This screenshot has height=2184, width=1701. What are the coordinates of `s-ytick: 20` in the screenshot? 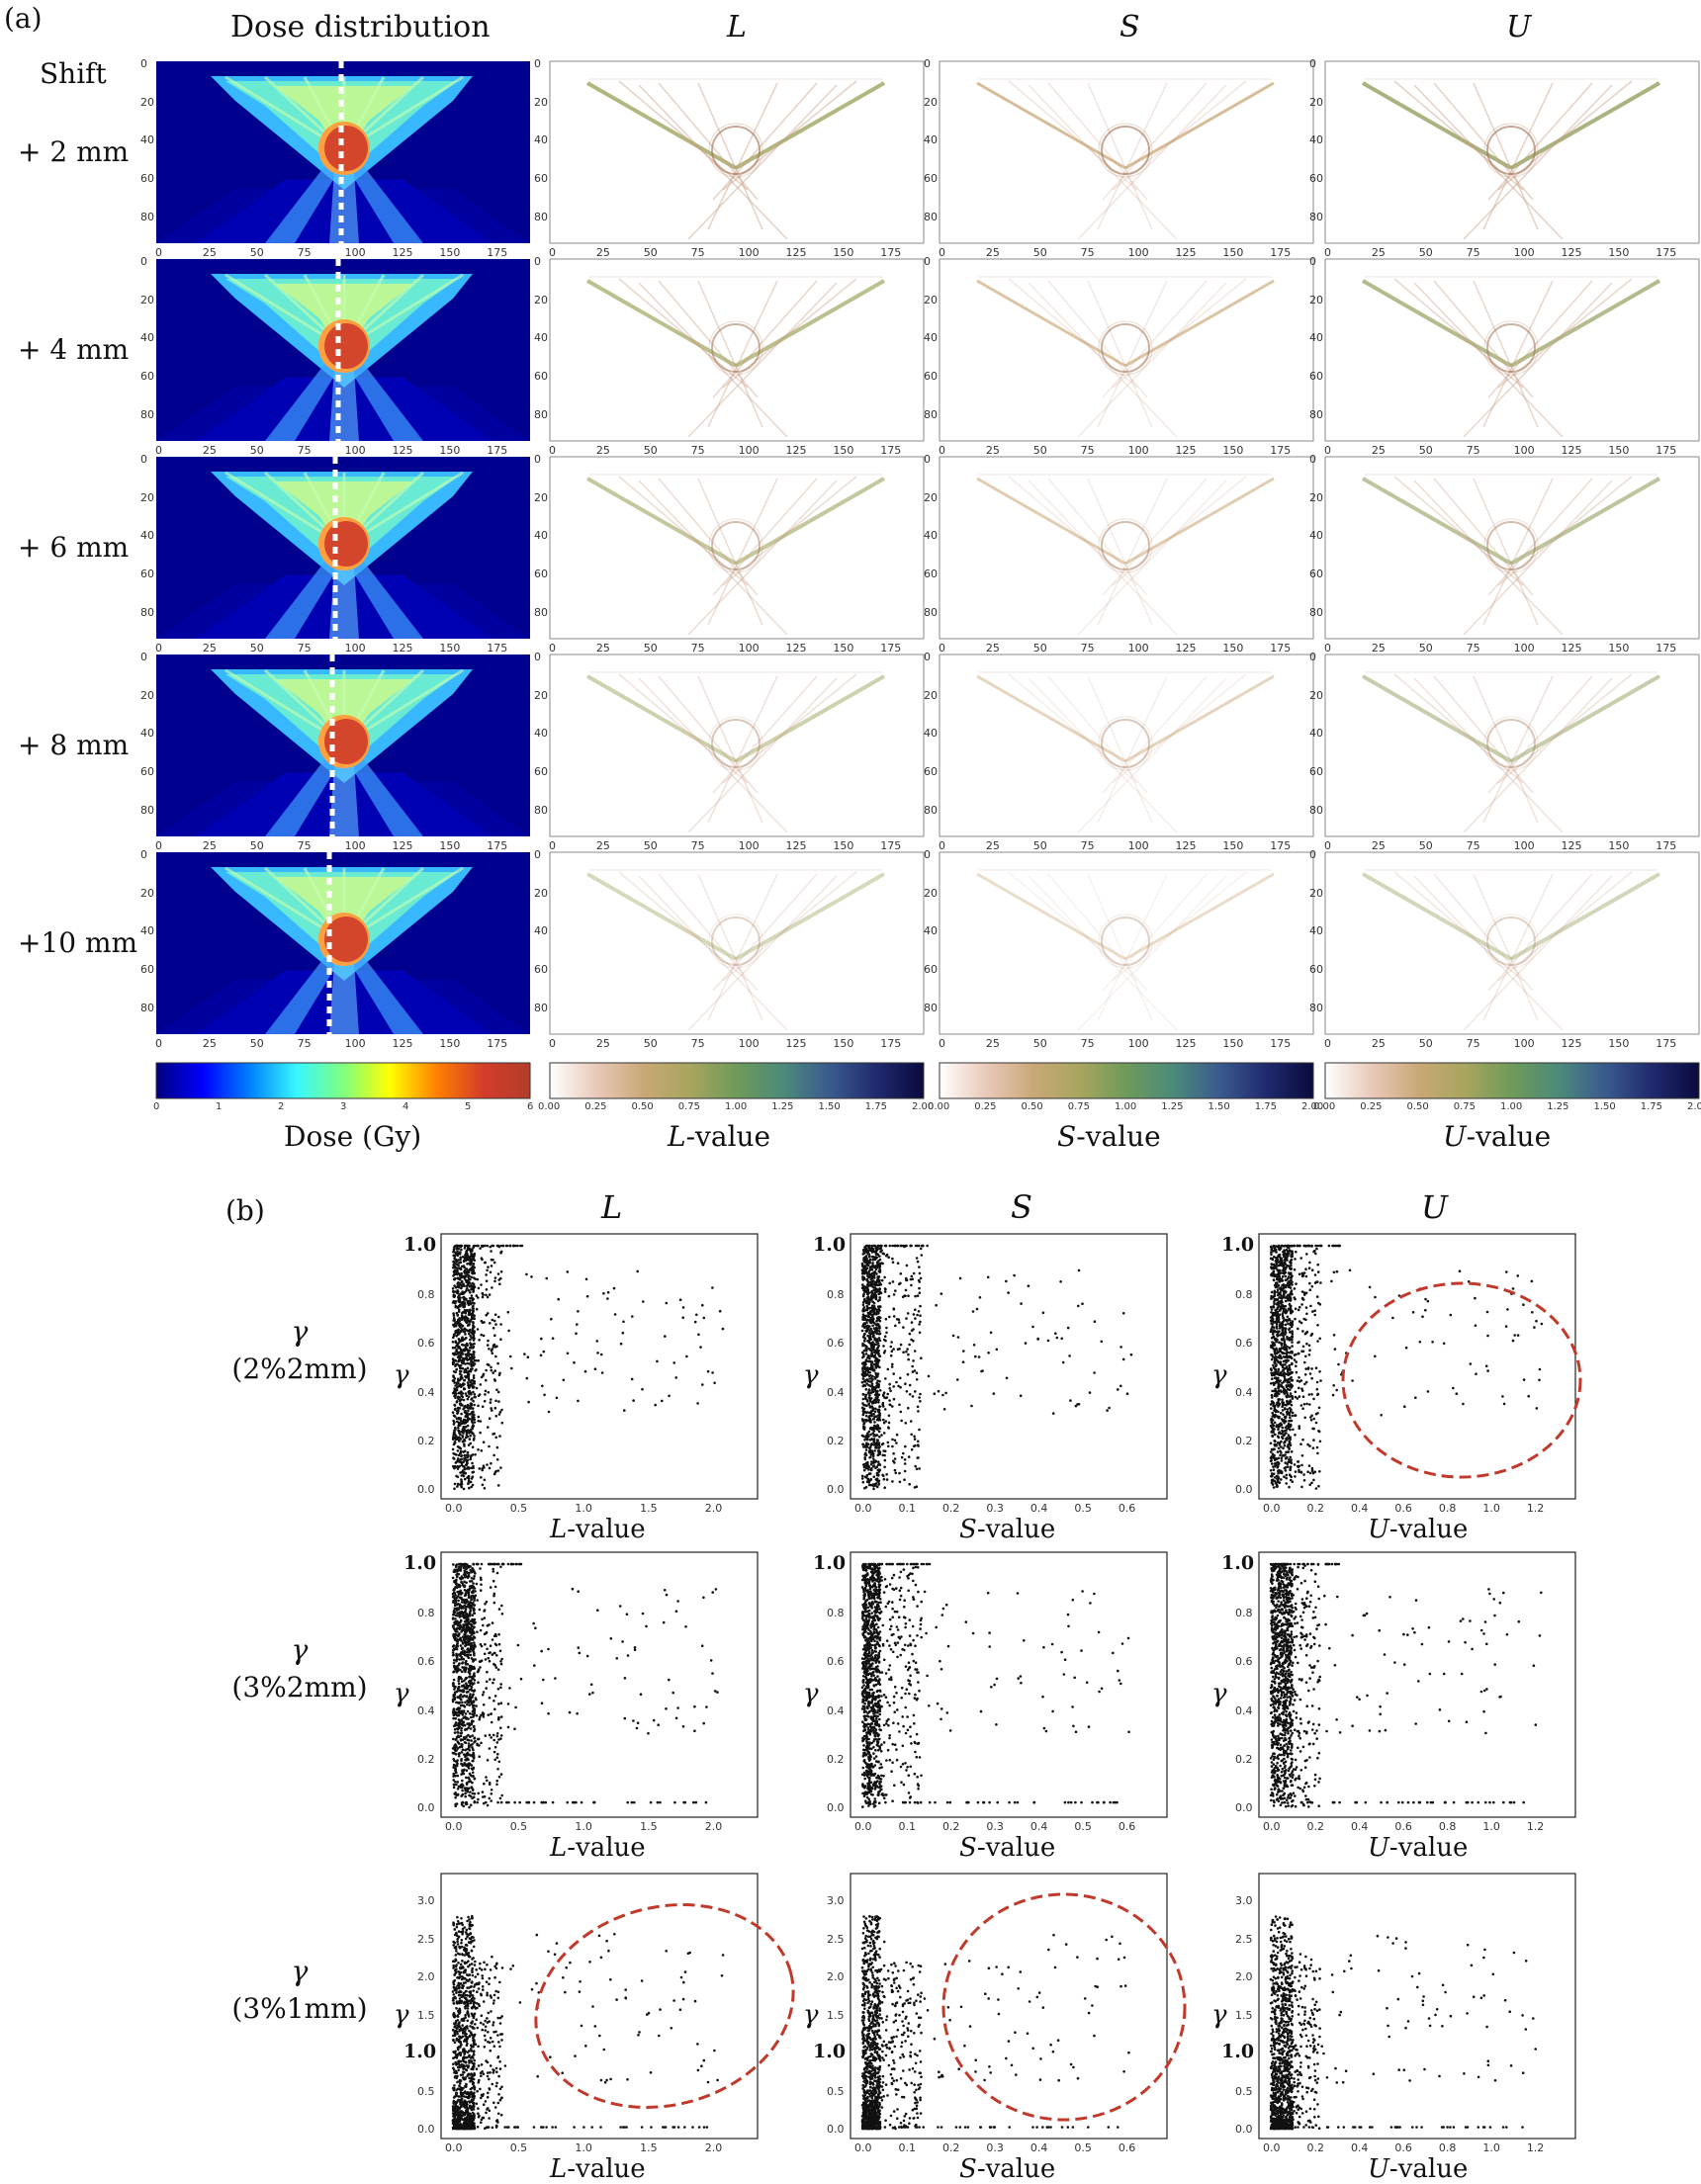 It's located at (931, 300).